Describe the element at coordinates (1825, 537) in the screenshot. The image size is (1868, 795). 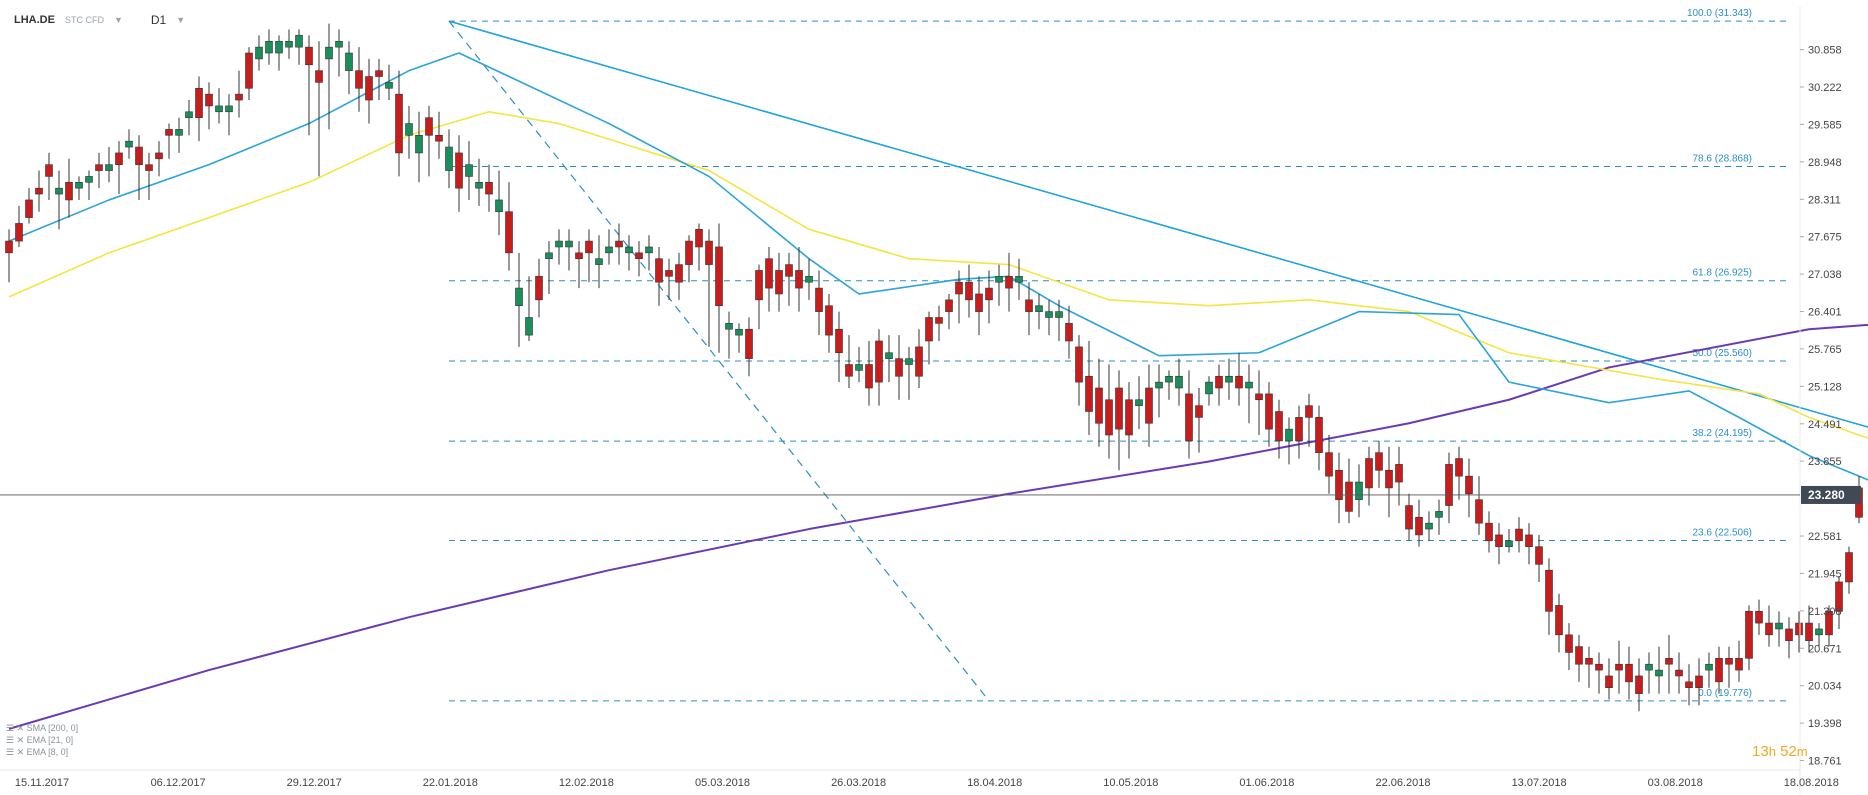
I see `y-tick-label: 22.581` at that location.